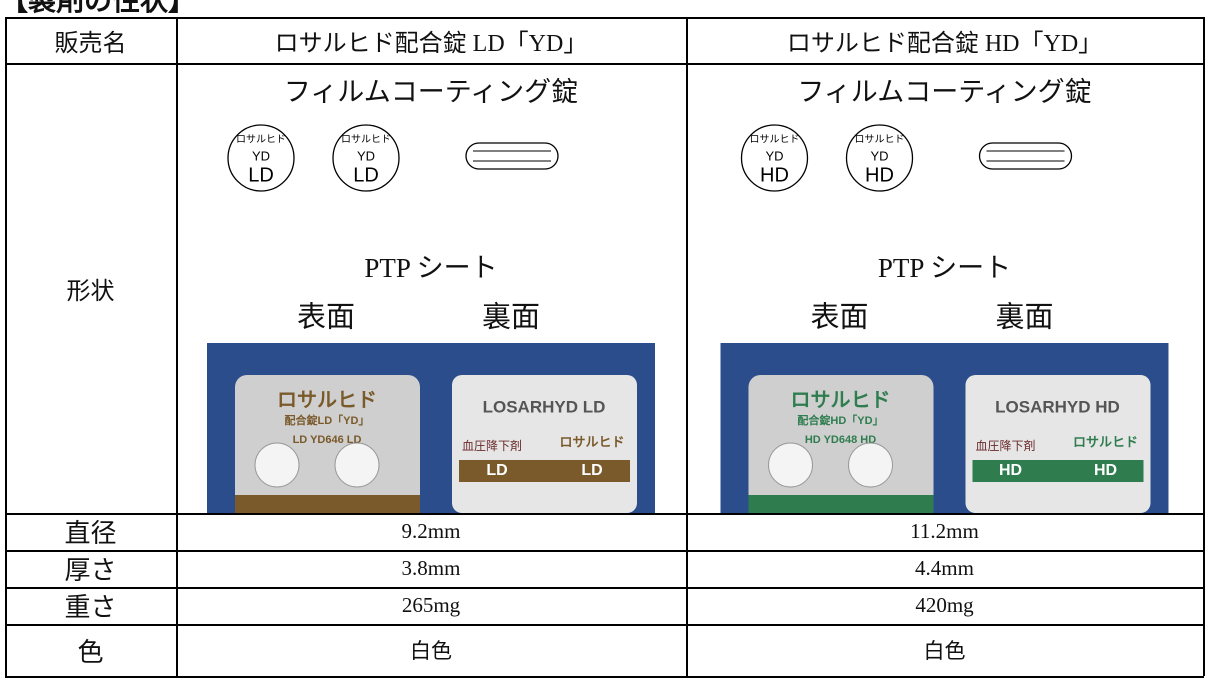  What do you see at coordinates (431, 43) in the screenshot?
I see `header-cell: ロサルヒド配合錠 LD「YD」` at bounding box center [431, 43].